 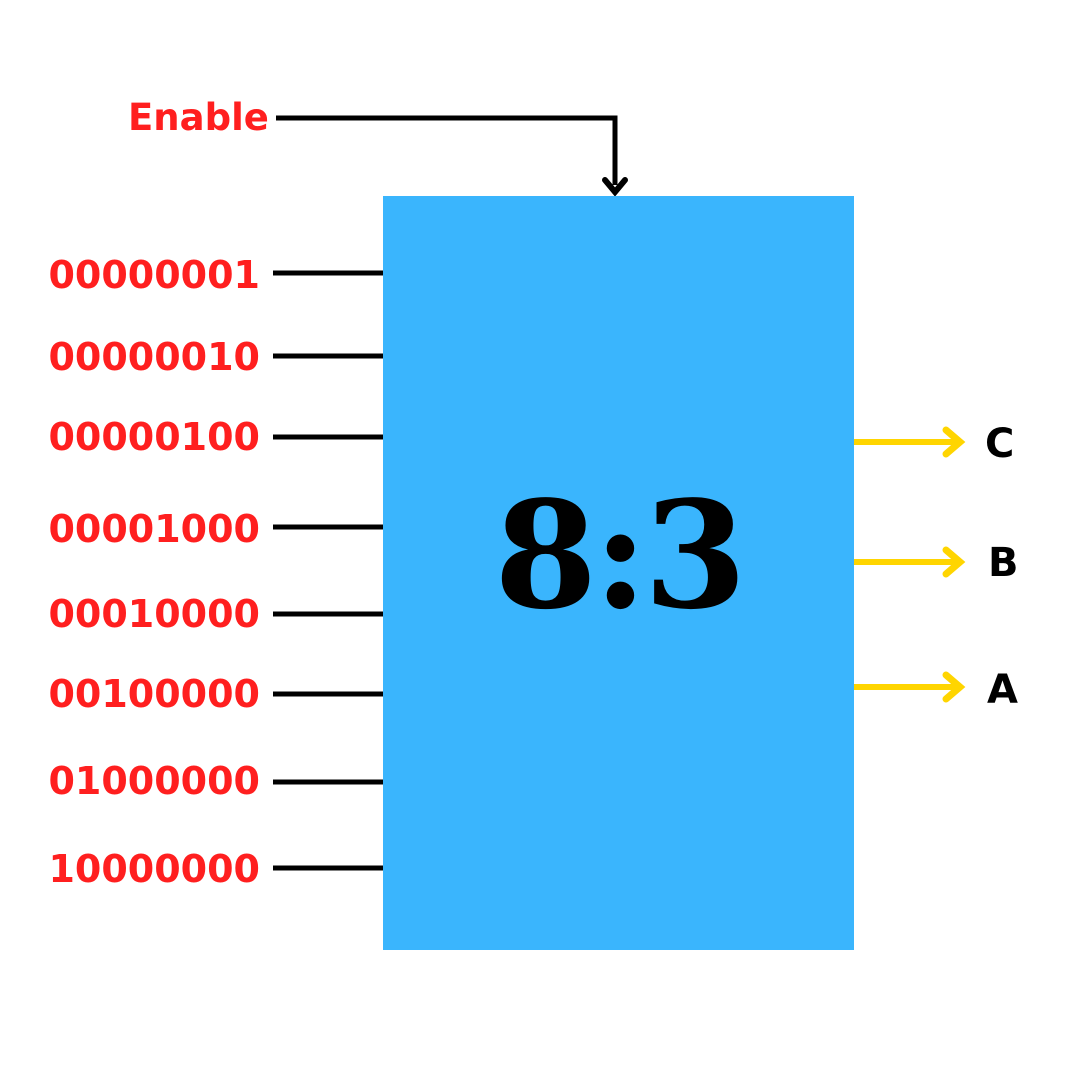 I want to click on enable-wire, so click(x=447, y=150).